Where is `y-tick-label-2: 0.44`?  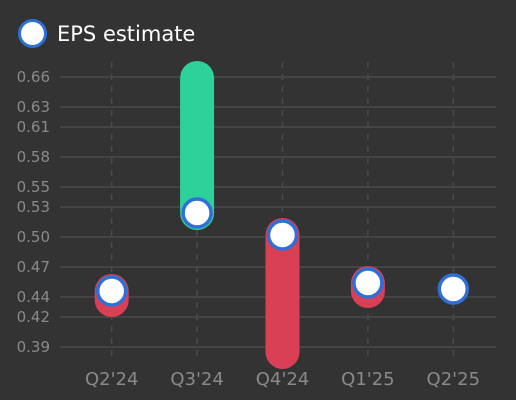 y-tick-label-2: 0.44 is located at coordinates (33, 297).